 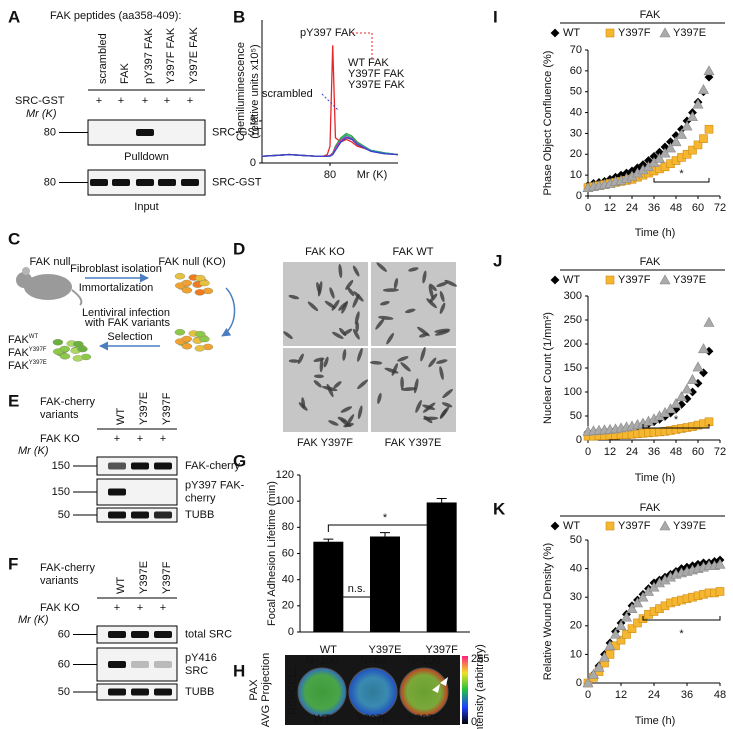 I want to click on panel-letter: I, so click(x=495, y=16).